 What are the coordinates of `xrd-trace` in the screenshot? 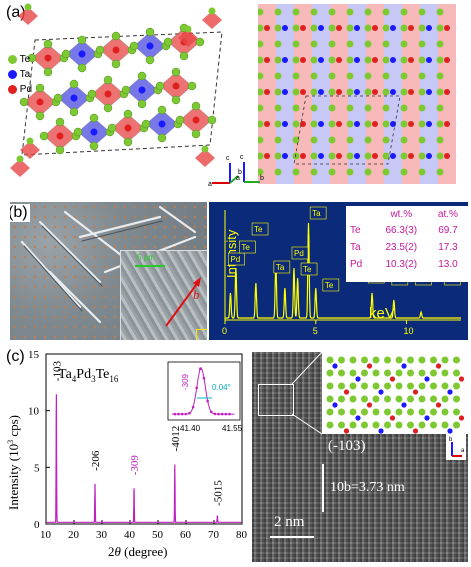 It's located at (144, 458).